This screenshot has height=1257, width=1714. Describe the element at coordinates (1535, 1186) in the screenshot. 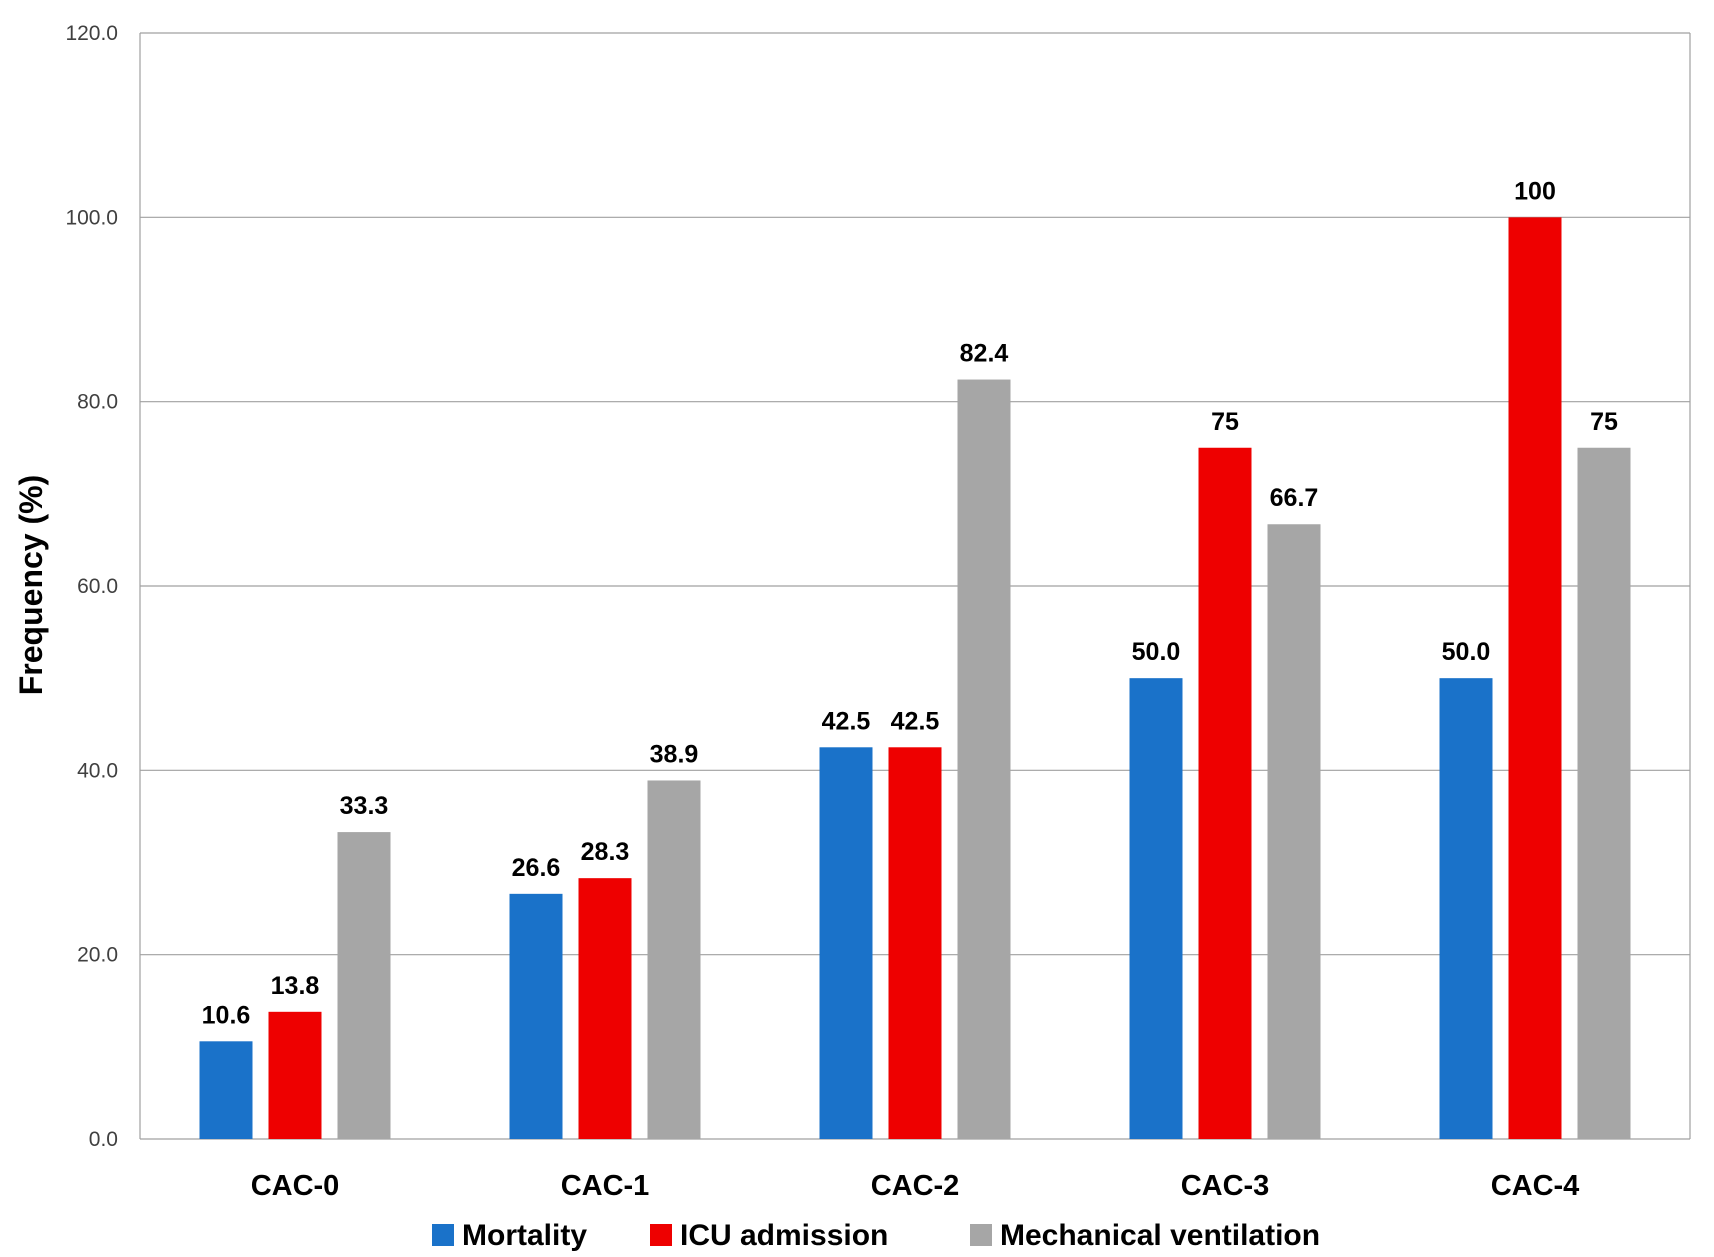

I see `x-tick-label-cac-4: CAC-4` at that location.